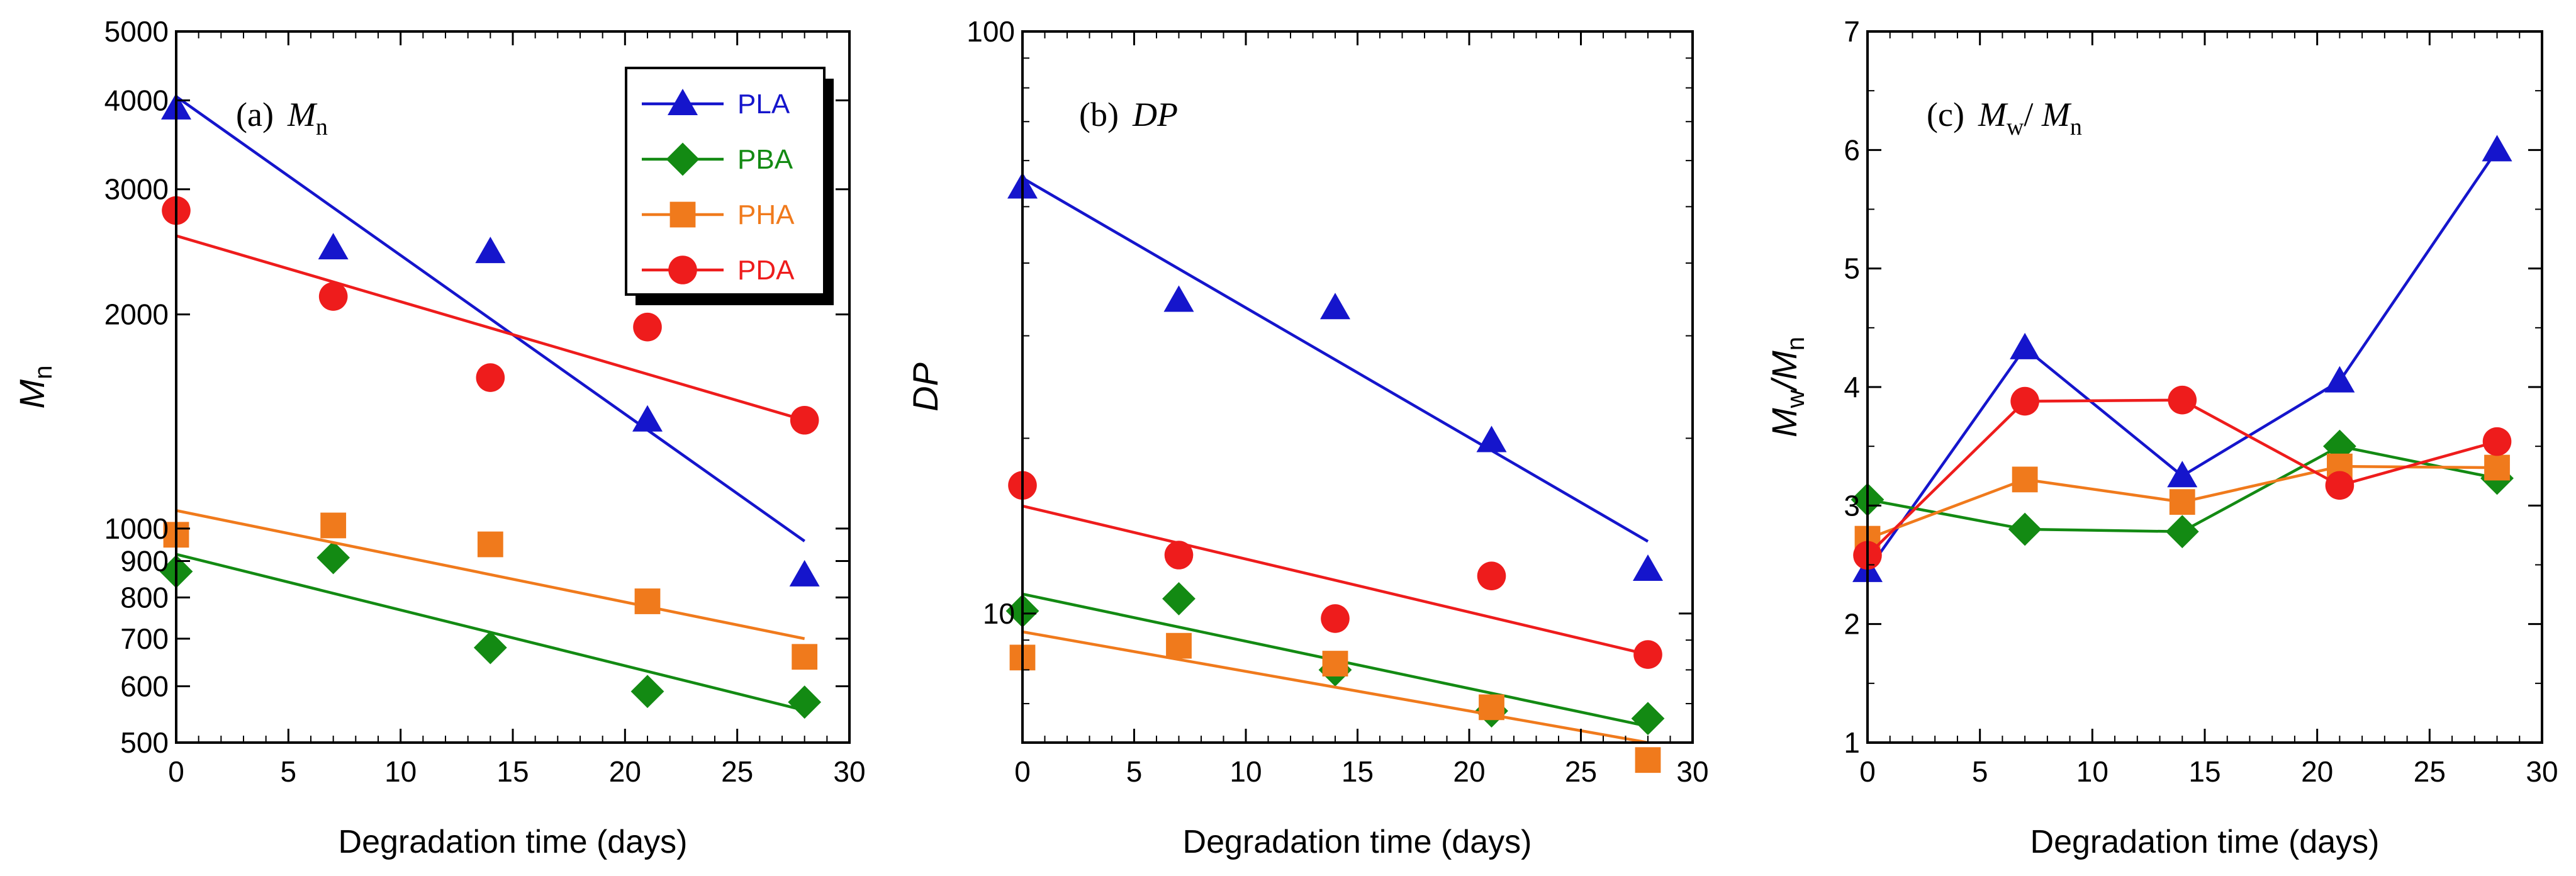 The width and height of the screenshot is (2576, 876). What do you see at coordinates (1852, 505) in the screenshot?
I see `y-tick-label: 3` at bounding box center [1852, 505].